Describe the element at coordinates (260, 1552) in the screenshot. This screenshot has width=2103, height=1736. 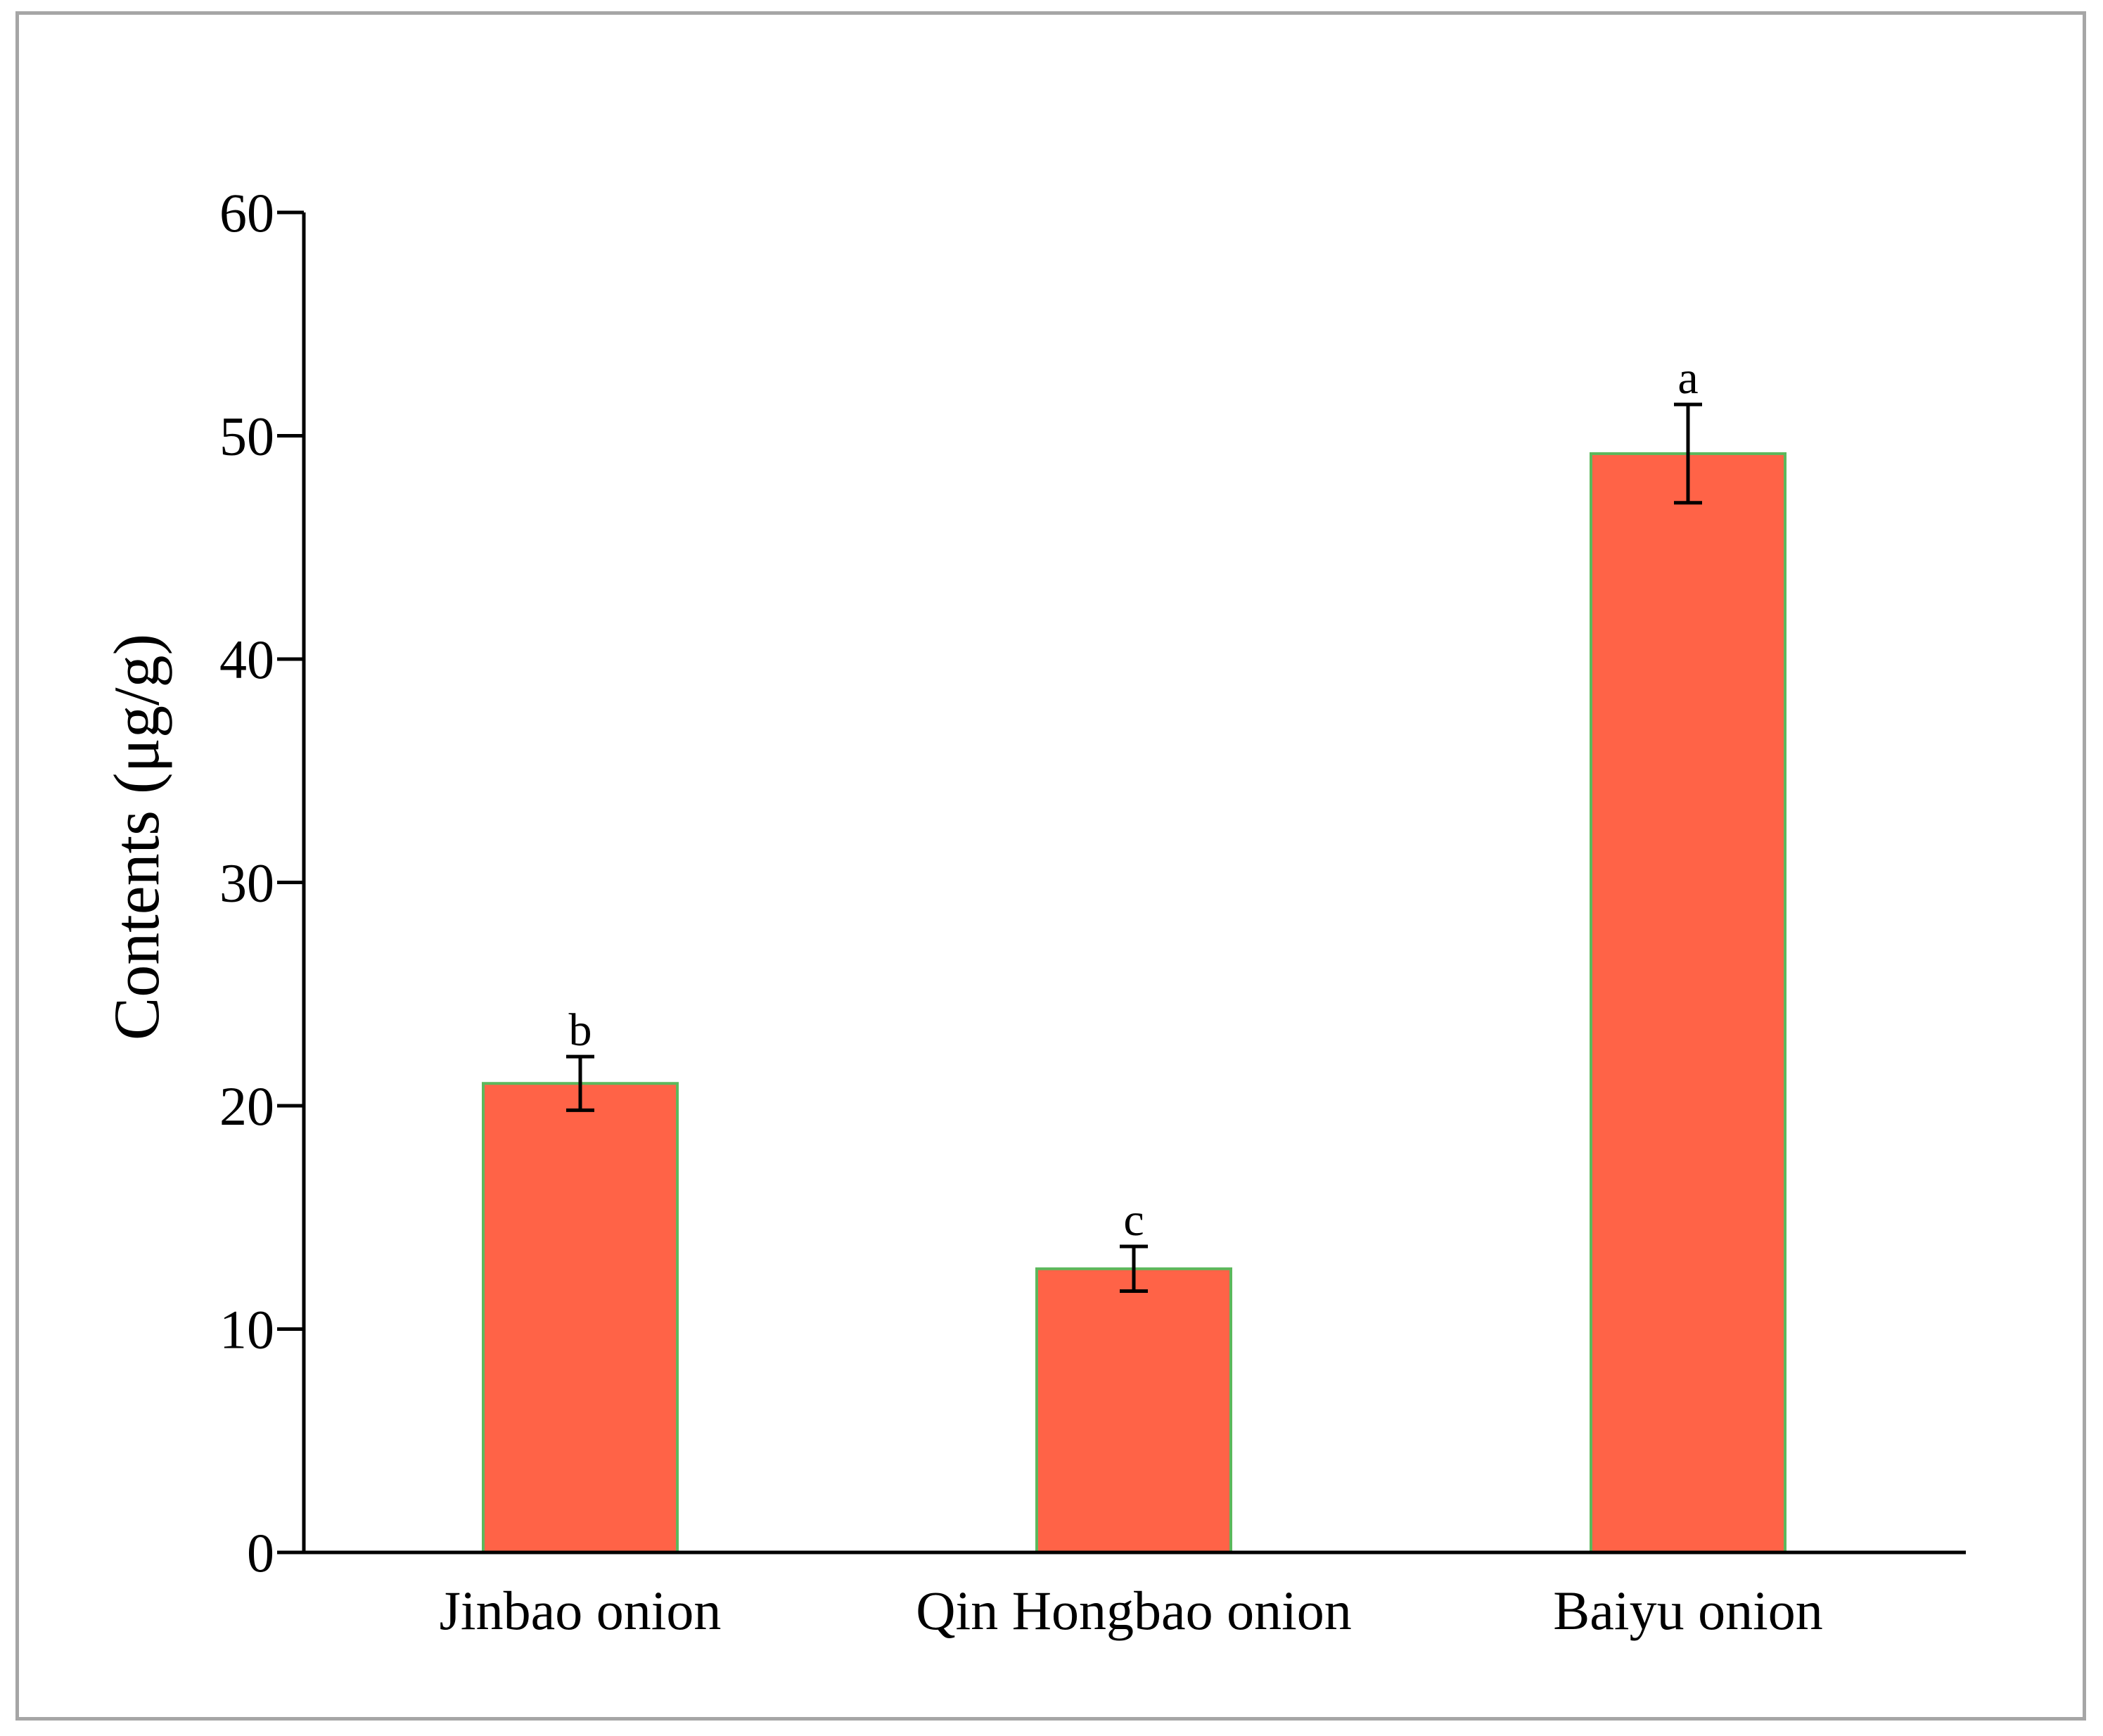
I see `y-tick-label: 0` at that location.